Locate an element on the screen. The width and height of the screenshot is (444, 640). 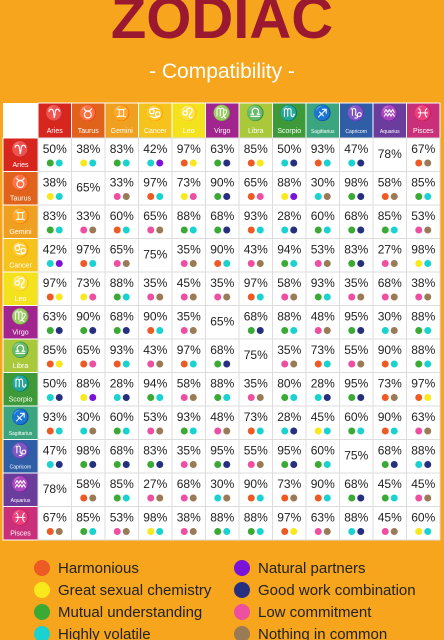
row-name: Taurus is located at coordinates (21, 199).